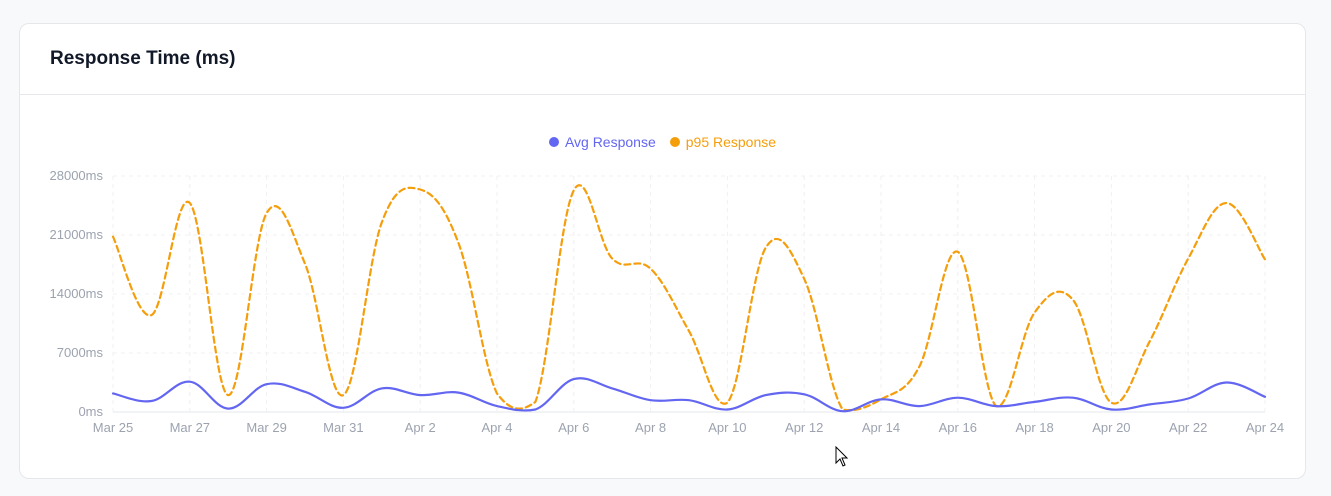 The image size is (1331, 496). Describe the element at coordinates (842, 456) in the screenshot. I see `mouse-cursor-icon` at that location.